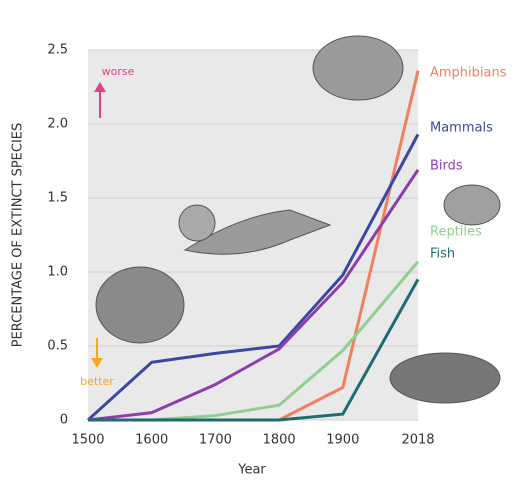 This screenshot has height=481, width=526. I want to click on better-arrowhead, so click(97, 363).